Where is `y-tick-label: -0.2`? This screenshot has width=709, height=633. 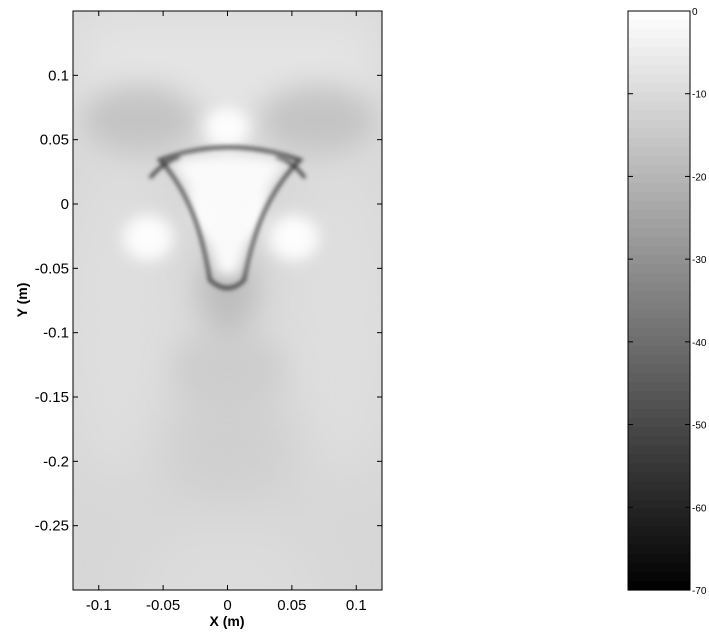 y-tick-label: -0.2 is located at coordinates (56, 461).